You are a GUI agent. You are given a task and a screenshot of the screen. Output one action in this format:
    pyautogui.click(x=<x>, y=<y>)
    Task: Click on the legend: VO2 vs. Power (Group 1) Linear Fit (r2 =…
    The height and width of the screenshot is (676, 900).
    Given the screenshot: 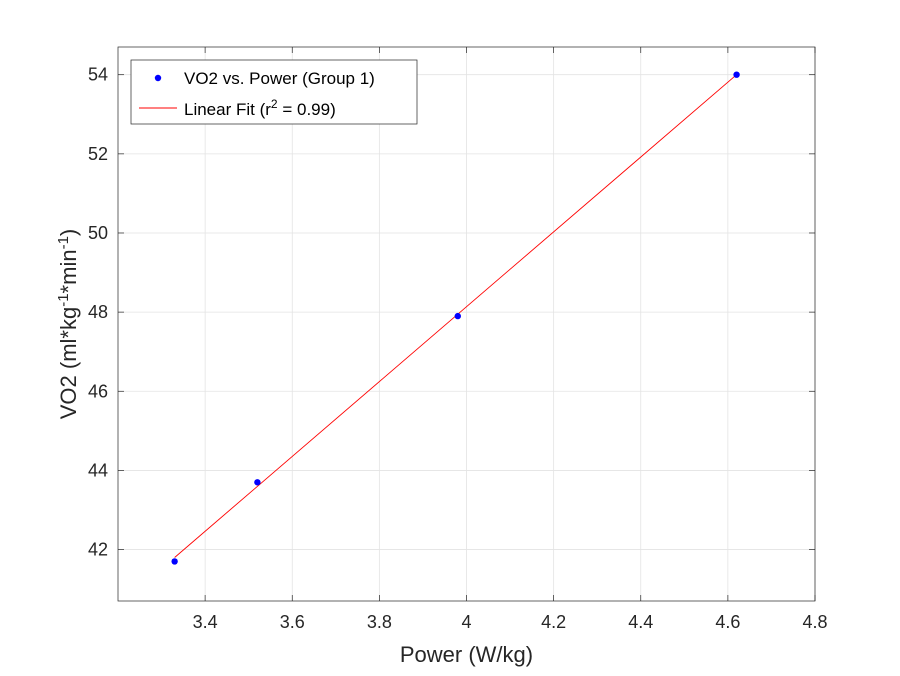 What is the action you would take?
    pyautogui.click(x=274, y=92)
    